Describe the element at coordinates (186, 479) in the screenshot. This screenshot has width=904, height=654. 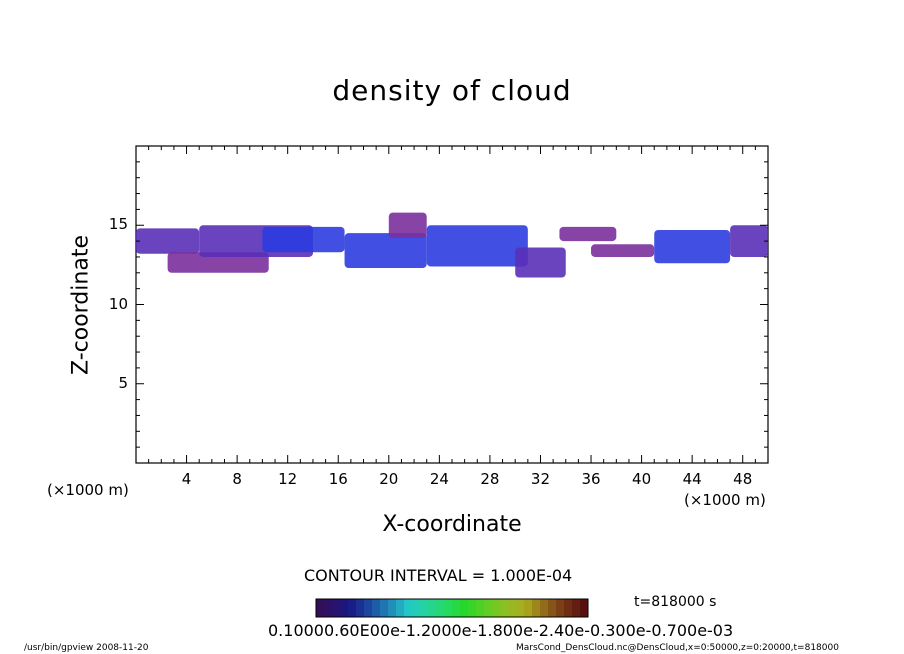
I see `x-tick-label: 4` at that location.